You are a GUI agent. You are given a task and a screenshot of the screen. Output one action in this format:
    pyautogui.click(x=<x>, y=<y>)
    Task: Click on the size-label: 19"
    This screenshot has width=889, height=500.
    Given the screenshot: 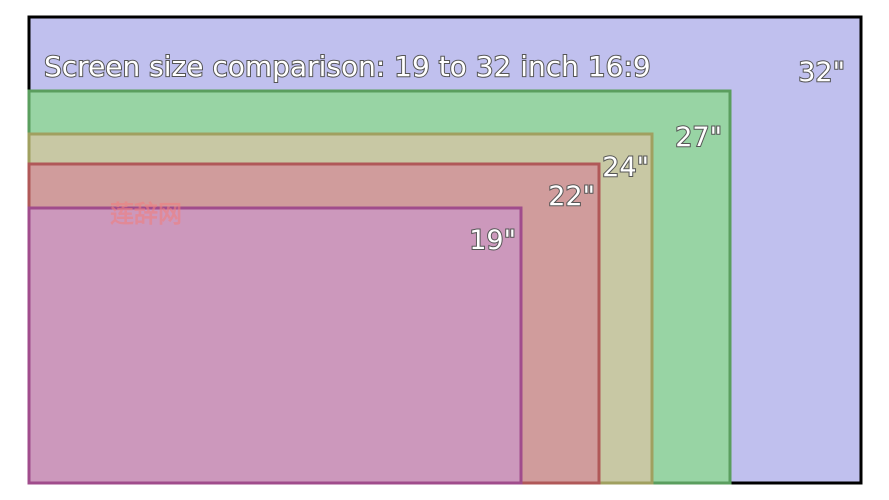 What is the action you would take?
    pyautogui.click(x=492, y=240)
    